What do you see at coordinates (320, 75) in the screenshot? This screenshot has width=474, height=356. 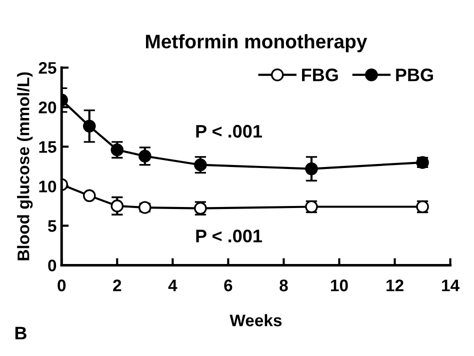 I see `legend-label: FBG` at bounding box center [320, 75].